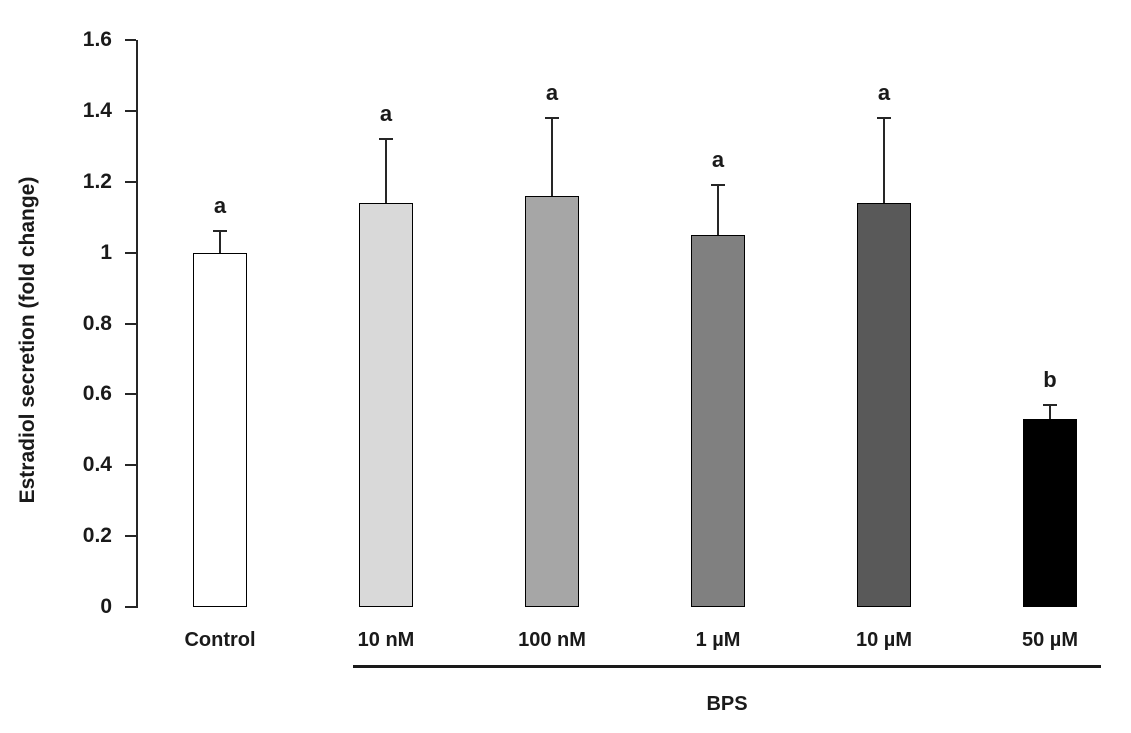  What do you see at coordinates (97, 465) in the screenshot?
I see `y-tick-label: 0.4` at bounding box center [97, 465].